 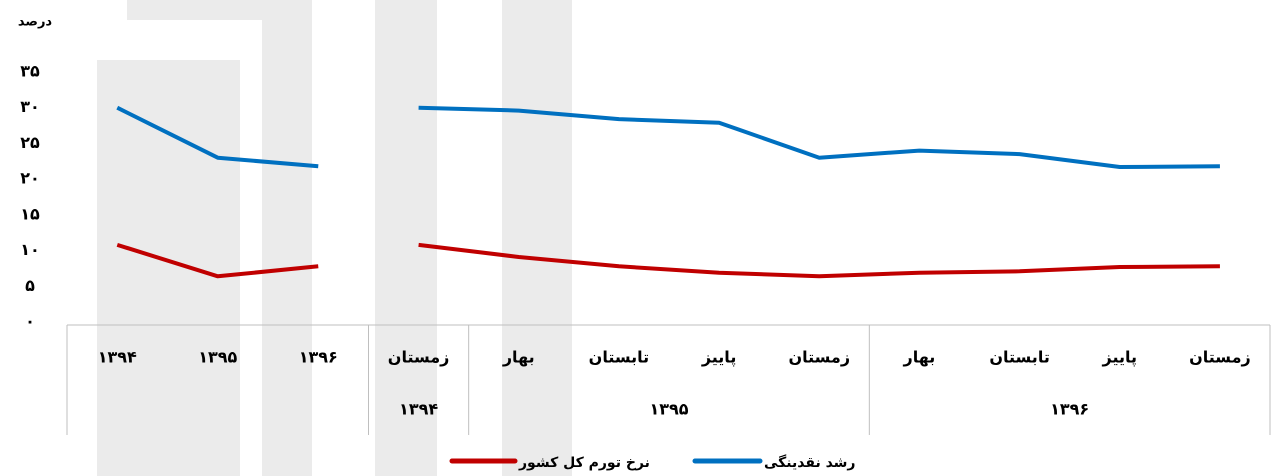 I want to click on legend-label: رشد نقدینگی, so click(x=810, y=462).